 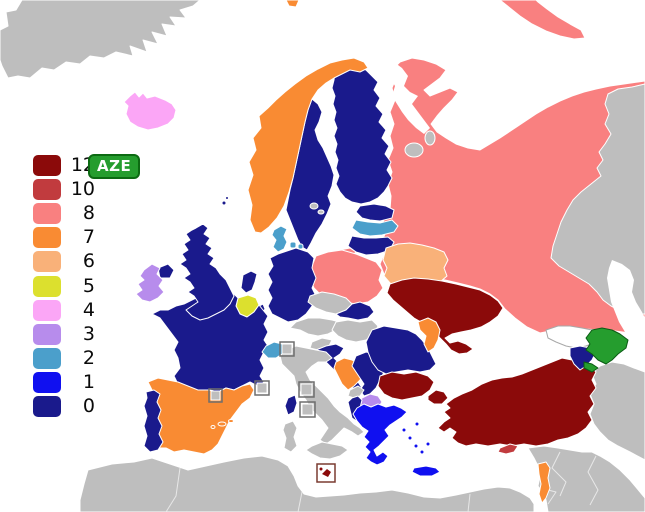 I want to click on country-svalbard, so click(x=292, y=4).